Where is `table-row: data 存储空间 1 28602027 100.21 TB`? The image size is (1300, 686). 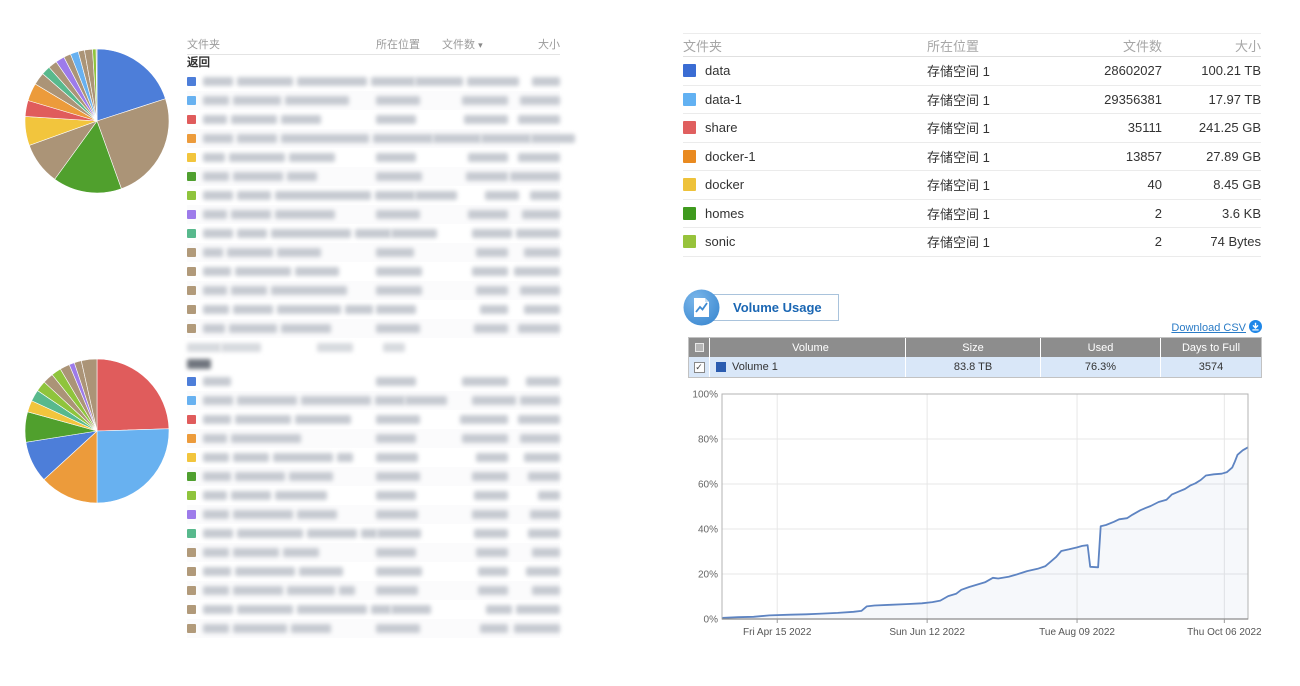 table-row: data 存储空间 1 28602027 100.21 TB is located at coordinates (972, 71).